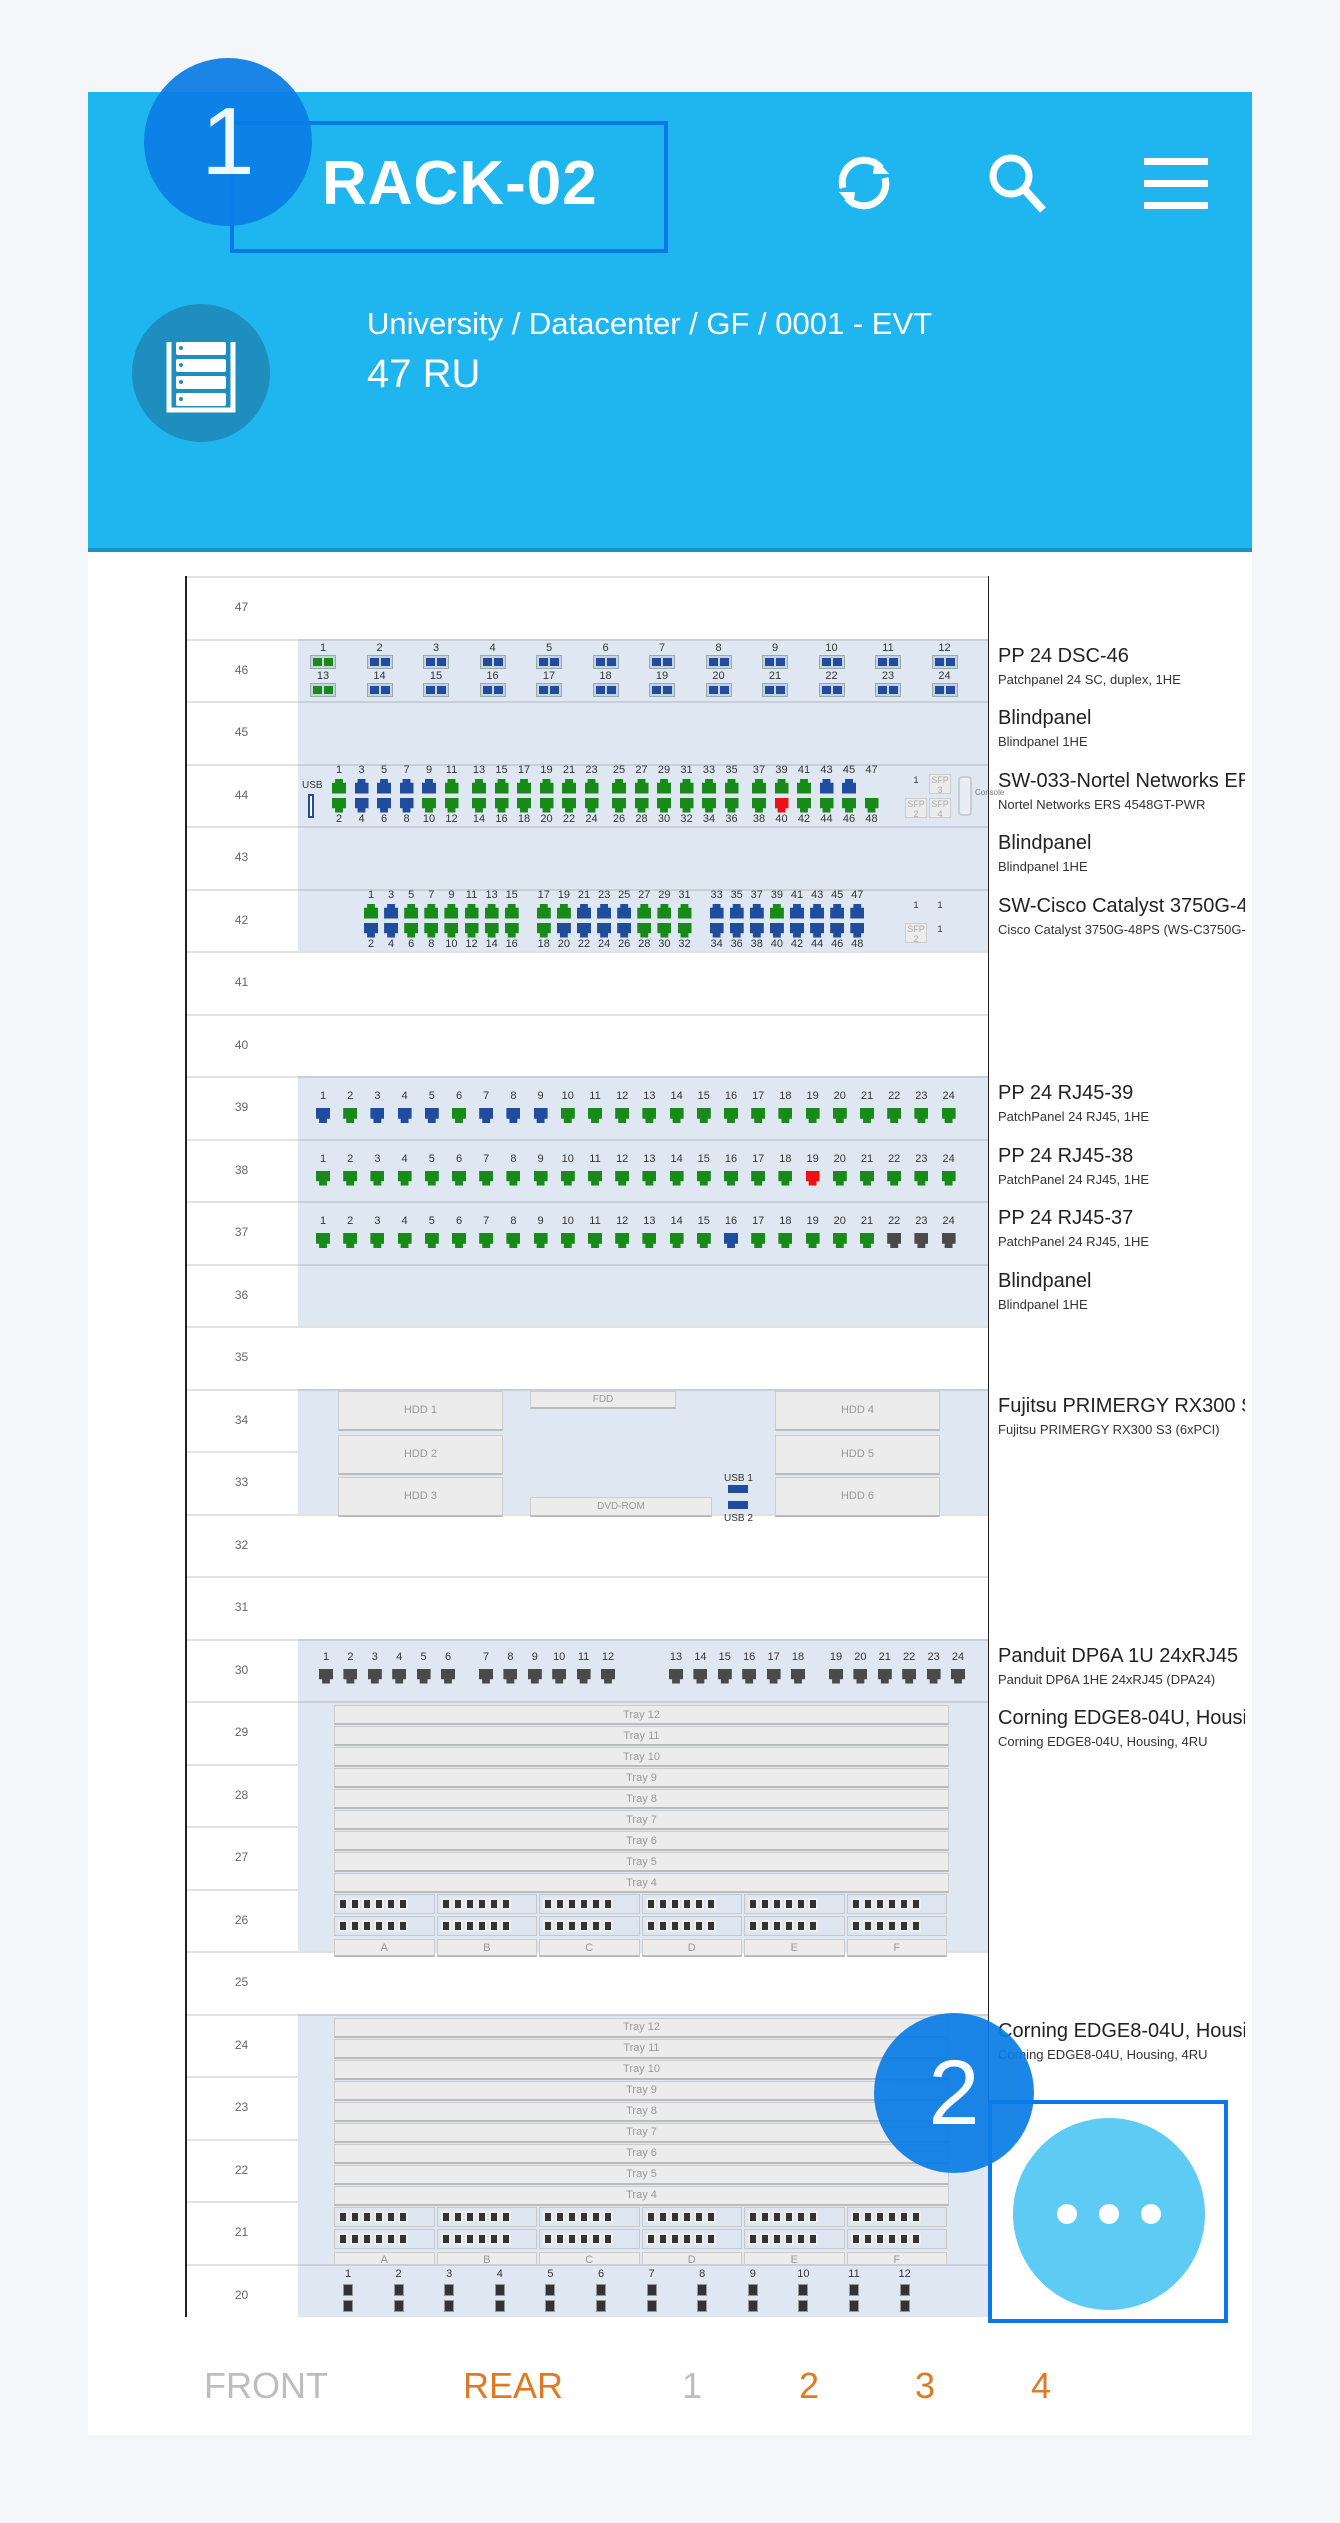 The image size is (1340, 2523). I want to click on device-dup12: 1 2 3 4 5 6 7 8 9 10 11 12, so click(643, 2290).